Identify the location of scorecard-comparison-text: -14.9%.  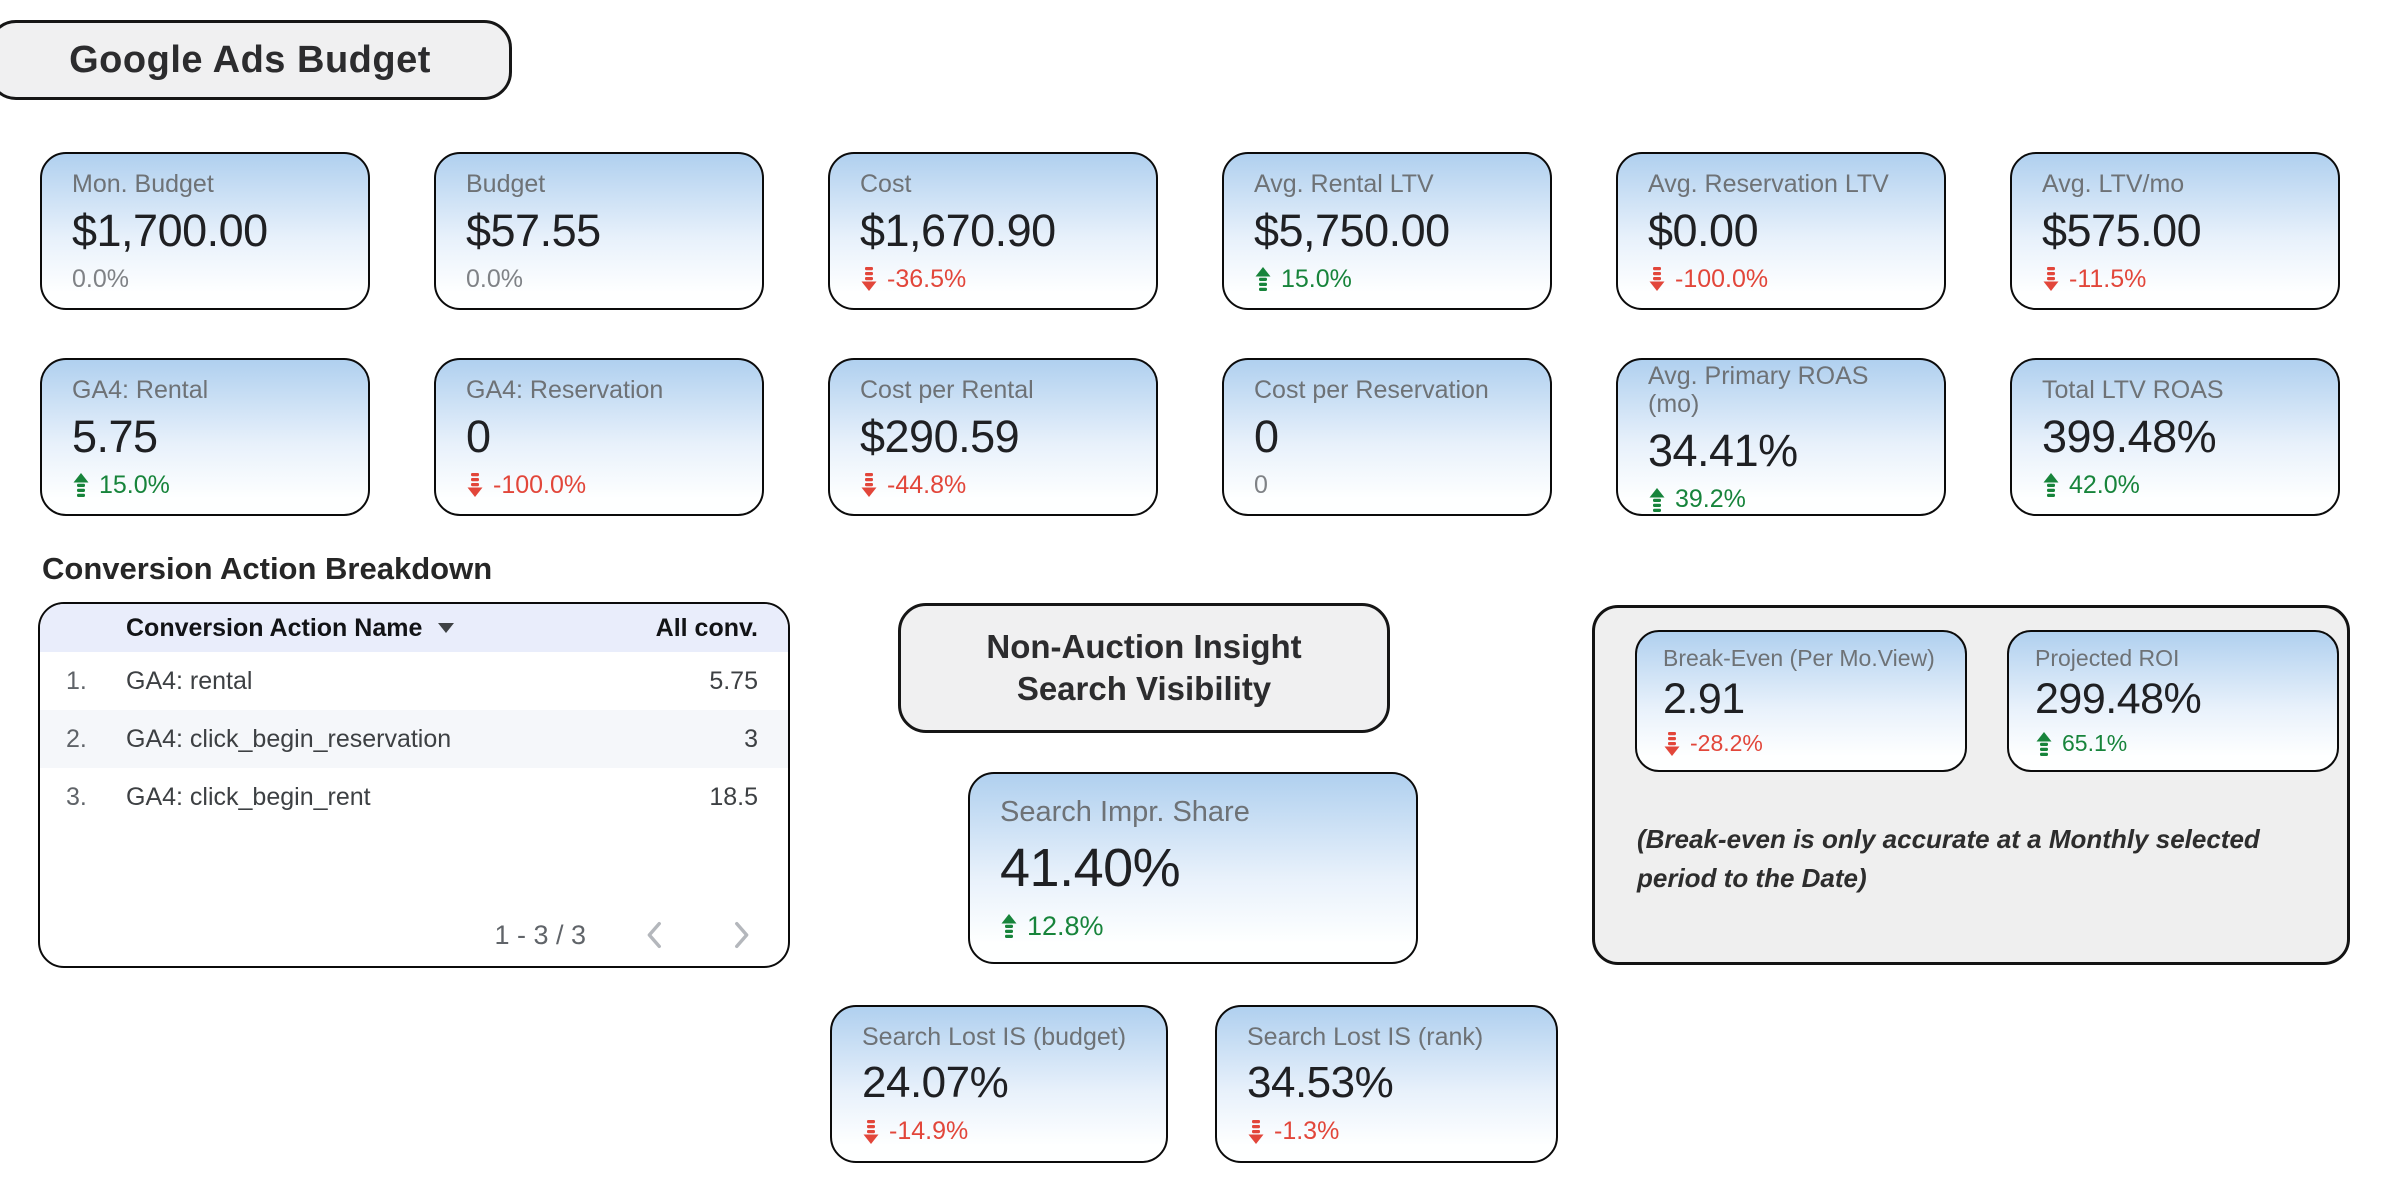
(929, 1131).